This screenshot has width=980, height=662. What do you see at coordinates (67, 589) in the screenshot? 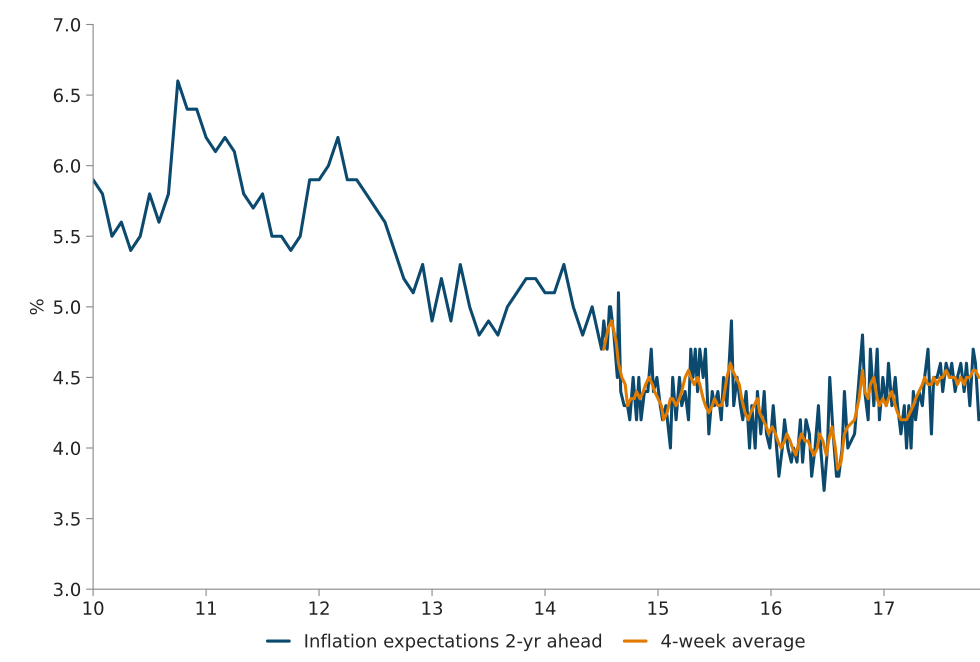
I see `y-tick-label: 3.0` at bounding box center [67, 589].